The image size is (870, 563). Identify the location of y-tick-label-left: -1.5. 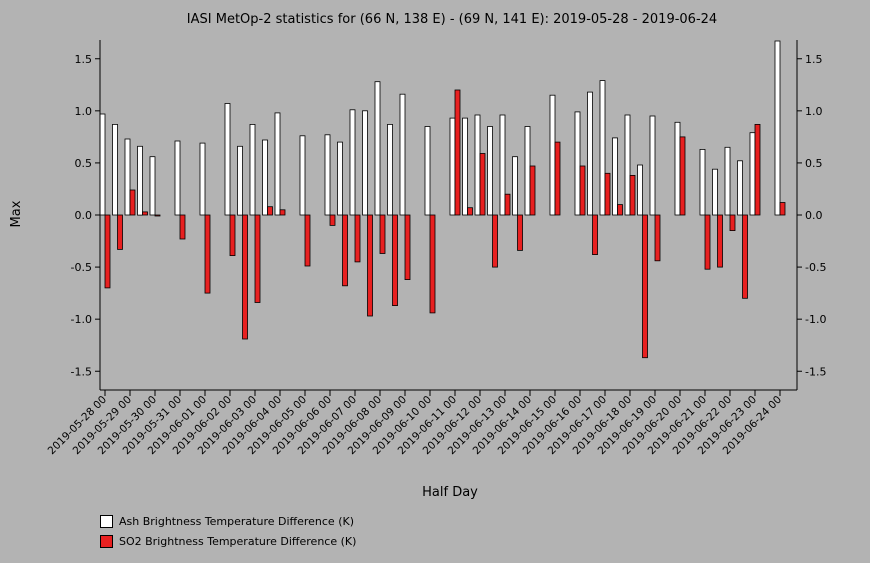
(81, 371).